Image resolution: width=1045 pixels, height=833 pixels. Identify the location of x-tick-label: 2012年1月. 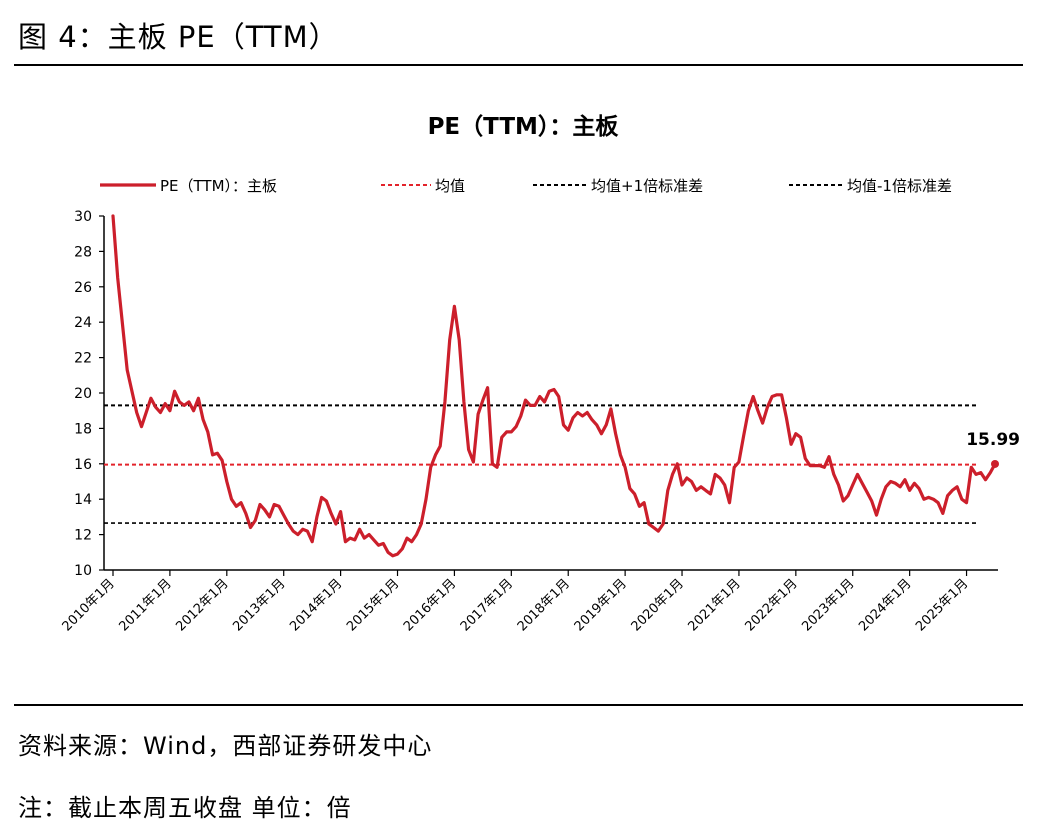
(202, 605).